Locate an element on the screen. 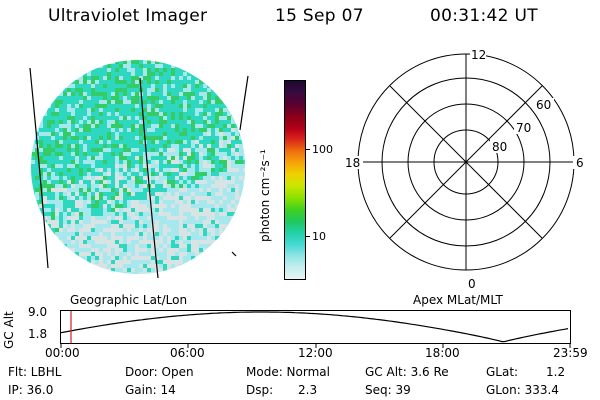 The image size is (600, 400). mlt-label-0: 0 is located at coordinates (472, 284).